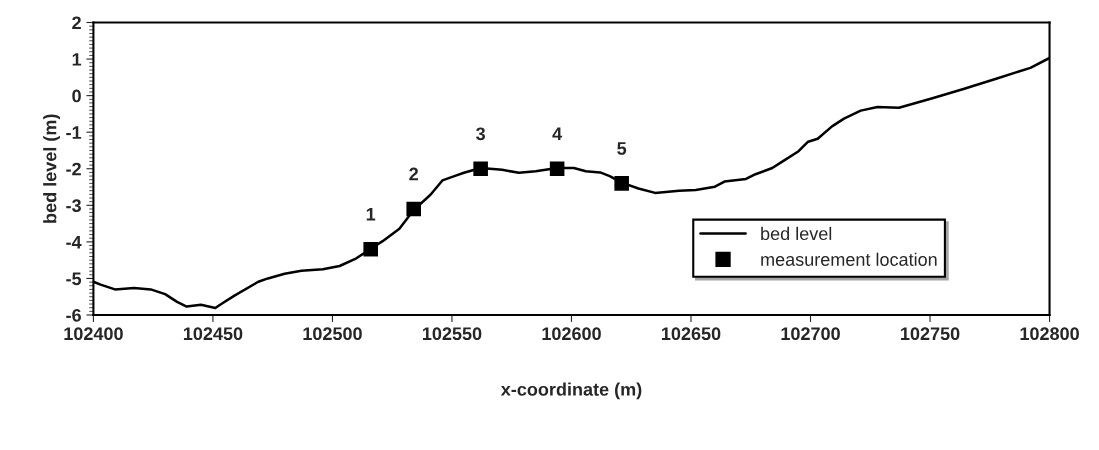 This screenshot has width=1099, height=450. Describe the element at coordinates (76, 23) in the screenshot. I see `y-tick-label: 2` at that location.